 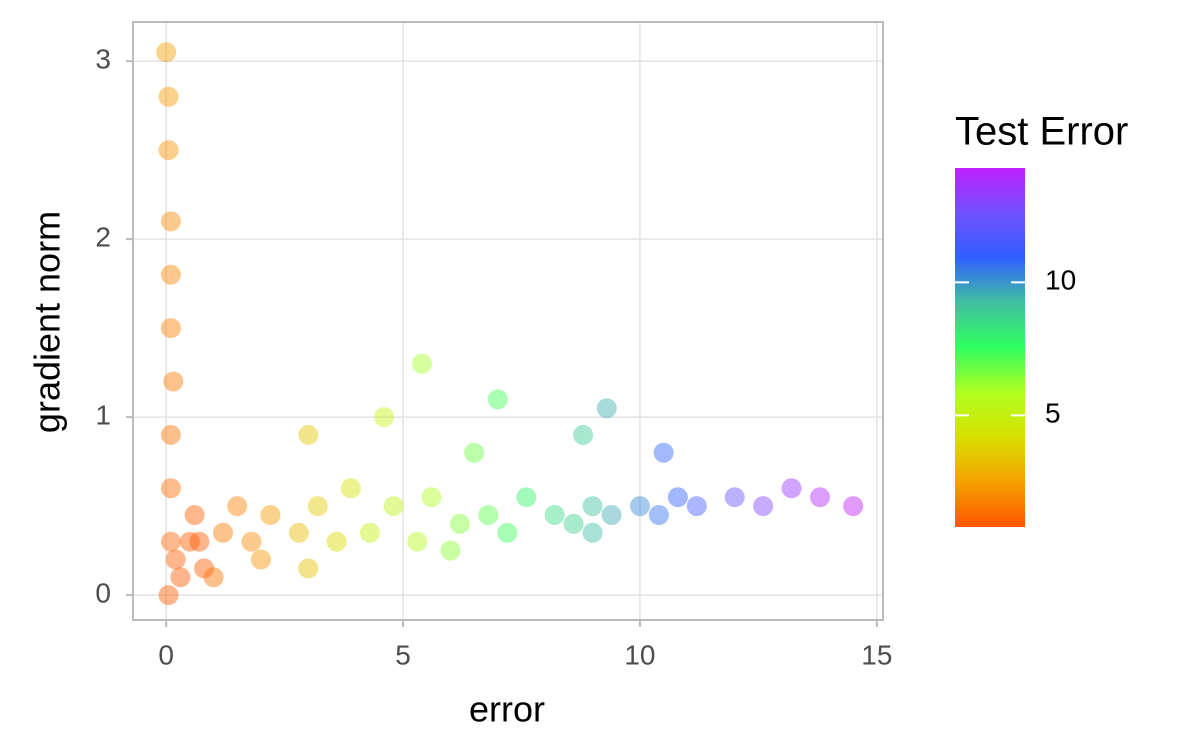 I want to click on colorbar-tick-label: 5, so click(x=1053, y=413).